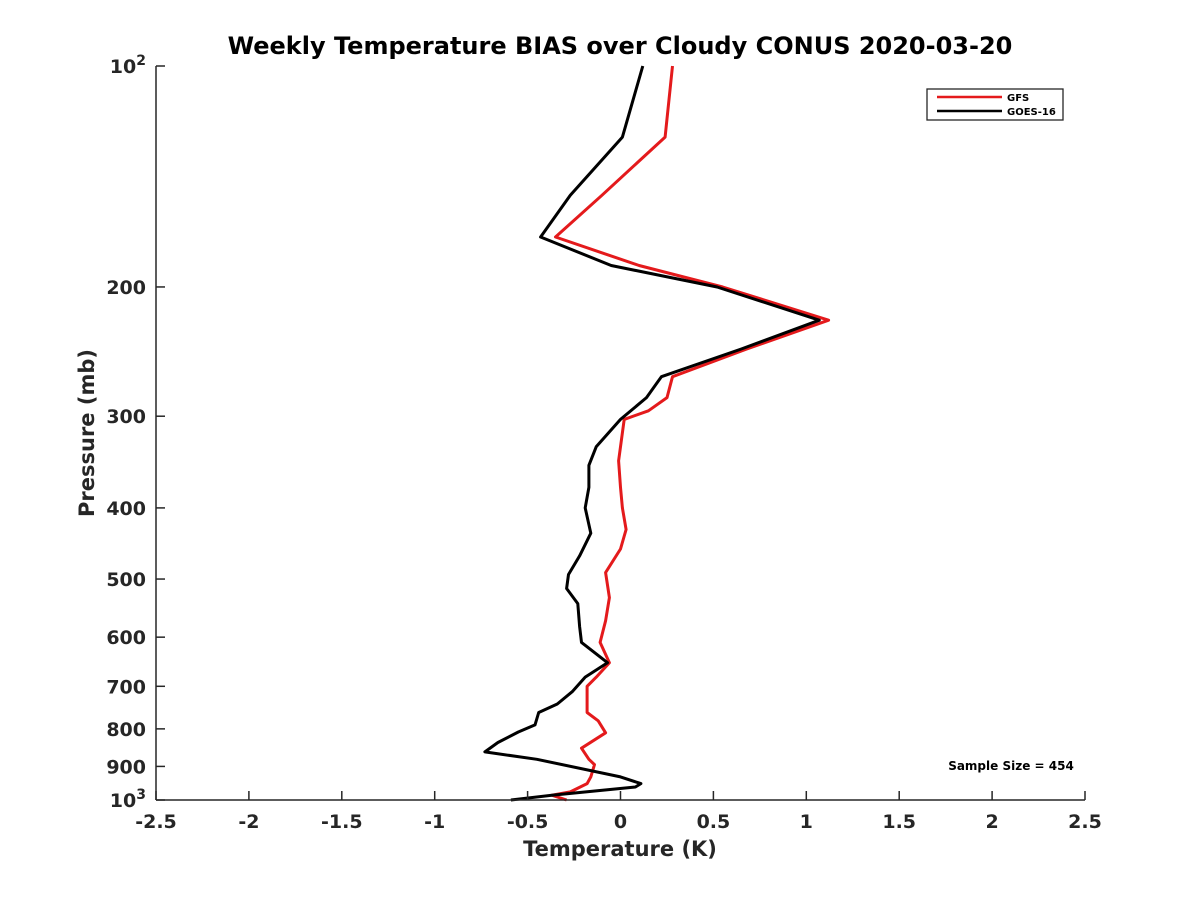 The width and height of the screenshot is (1200, 900). Describe the element at coordinates (1085, 822) in the screenshot. I see `x-tick-label: 2.5` at that location.